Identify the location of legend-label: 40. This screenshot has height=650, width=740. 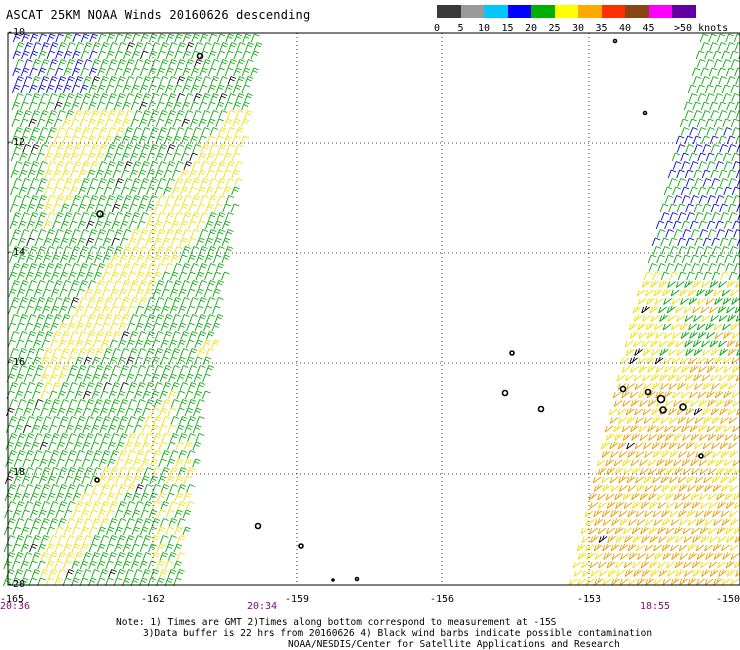
(625, 28).